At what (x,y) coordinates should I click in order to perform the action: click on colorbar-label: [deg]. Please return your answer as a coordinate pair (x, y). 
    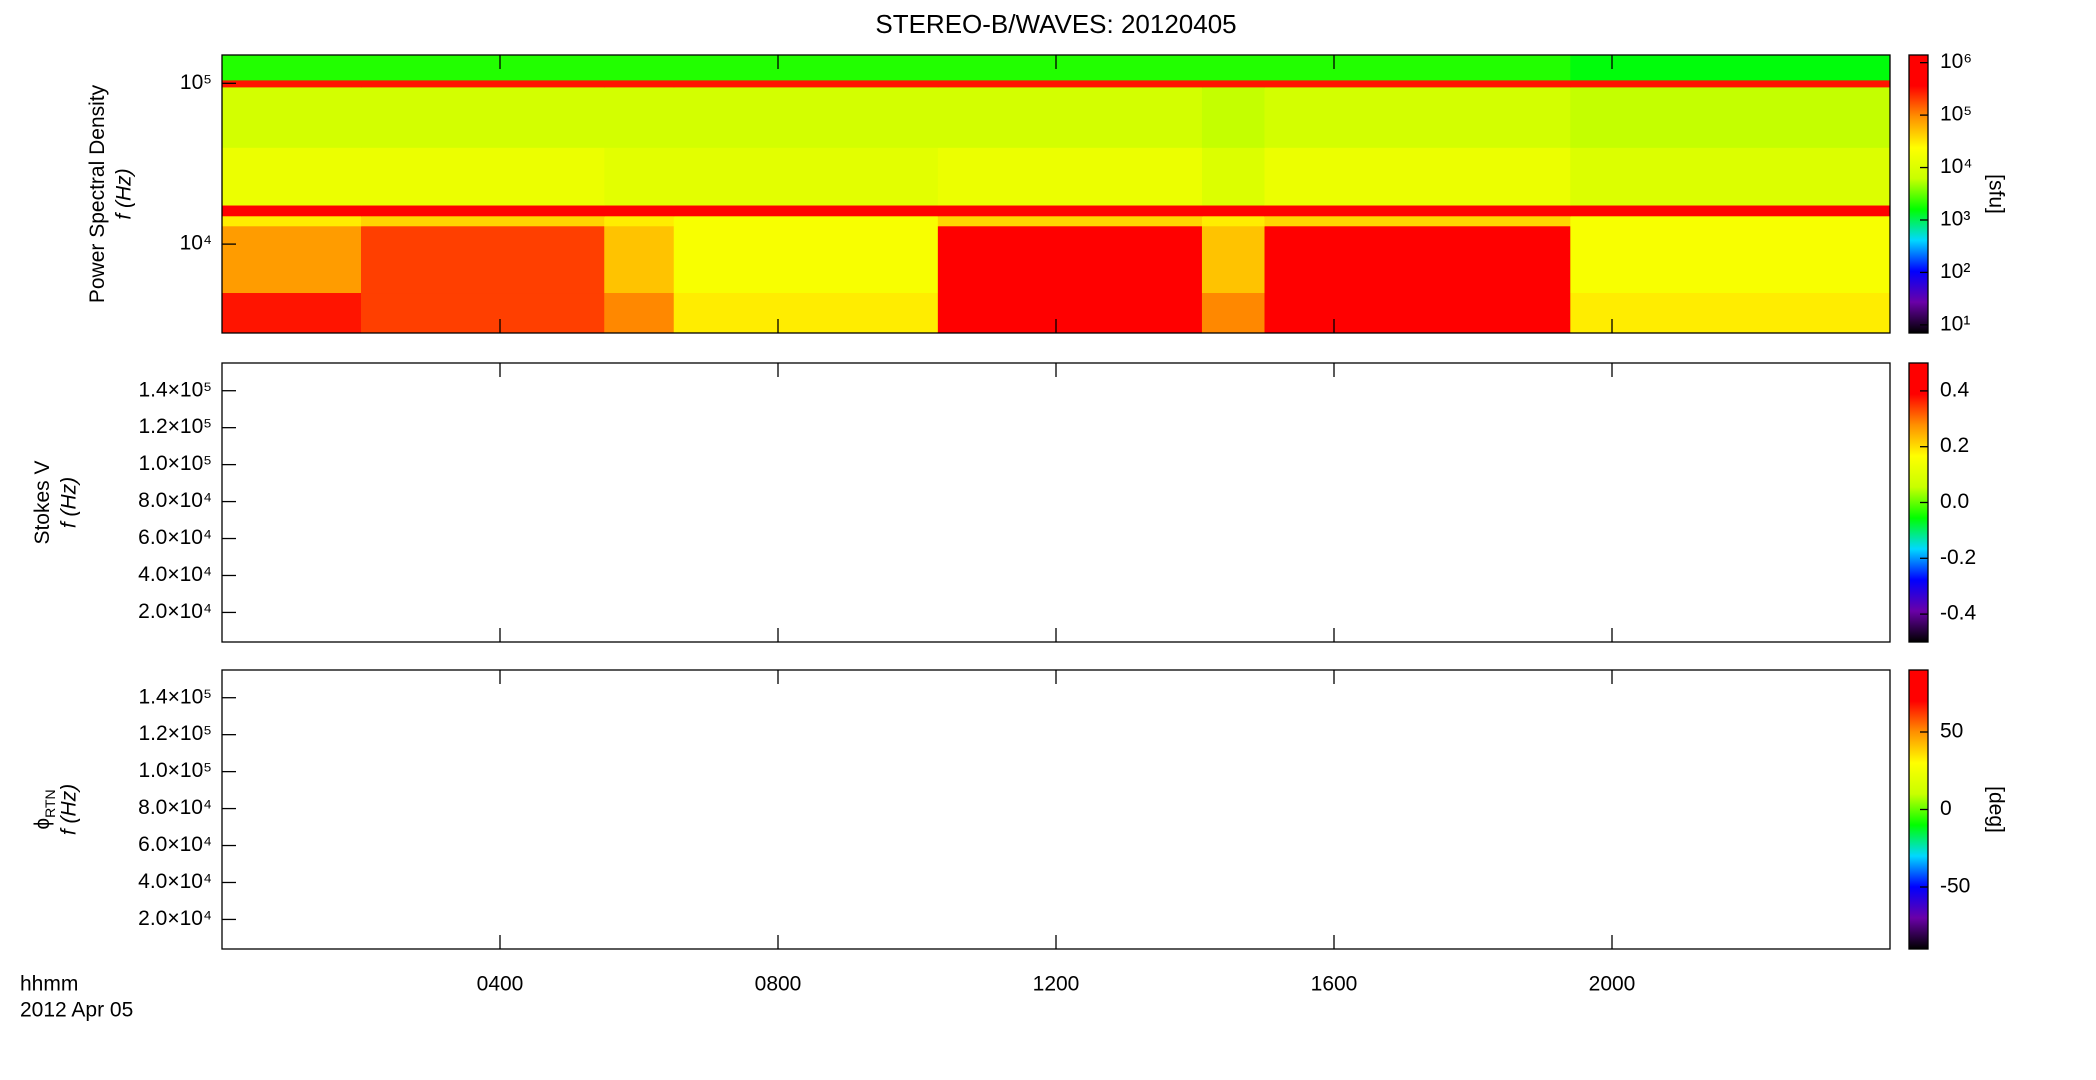
    Looking at the image, I should click on (1995, 809).